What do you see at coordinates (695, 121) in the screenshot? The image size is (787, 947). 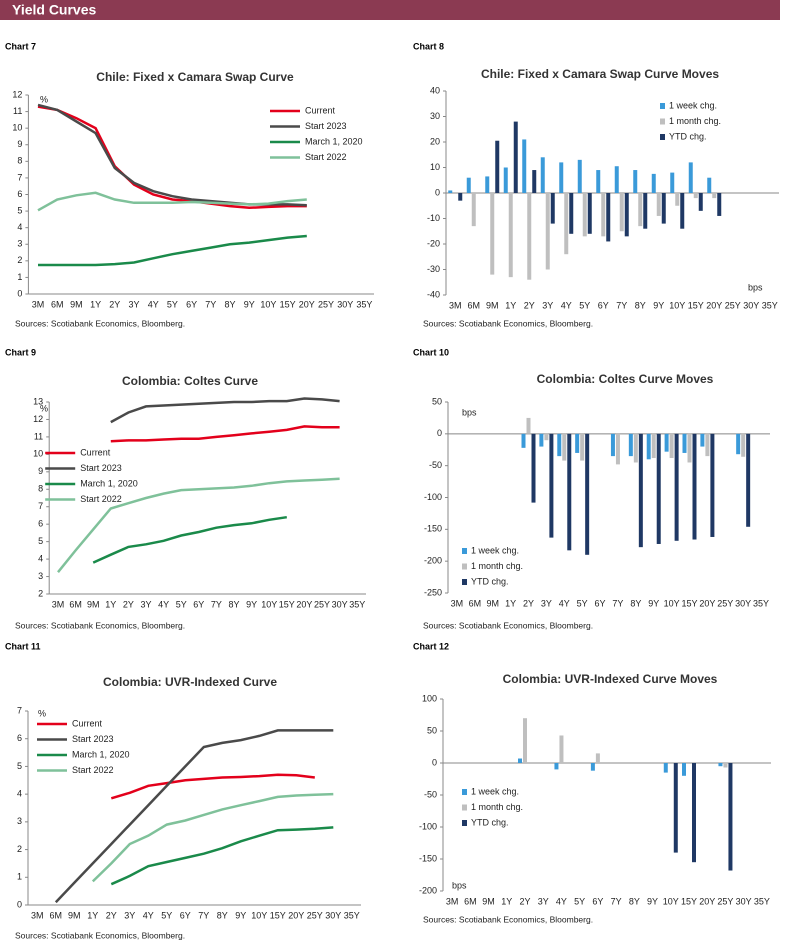 I see `legend-label: 1 month chg.` at bounding box center [695, 121].